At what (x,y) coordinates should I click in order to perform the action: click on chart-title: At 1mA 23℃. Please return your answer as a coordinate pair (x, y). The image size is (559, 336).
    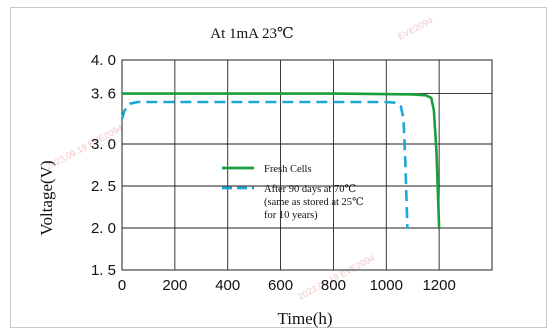
    Looking at the image, I should click on (251, 34).